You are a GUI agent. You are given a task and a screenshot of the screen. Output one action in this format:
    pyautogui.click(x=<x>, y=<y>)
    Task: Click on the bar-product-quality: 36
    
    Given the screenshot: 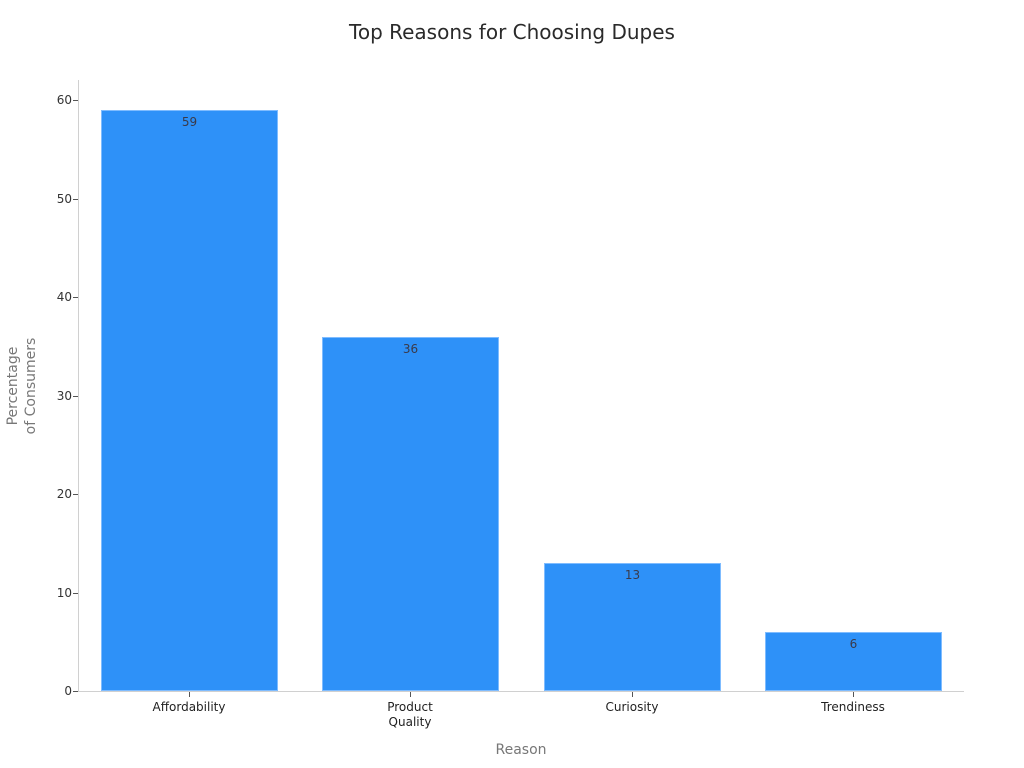 What is the action you would take?
    pyautogui.click(x=410, y=514)
    